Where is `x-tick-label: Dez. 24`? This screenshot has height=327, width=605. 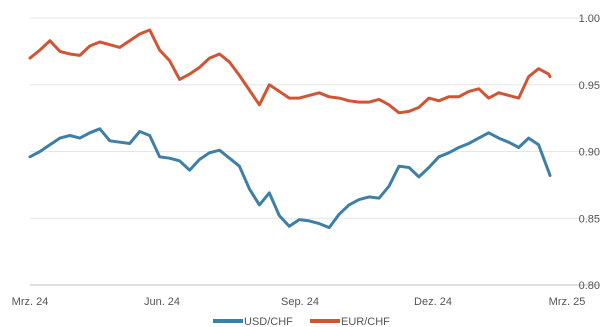 x-tick-label: Dez. 24 is located at coordinates (433, 302).